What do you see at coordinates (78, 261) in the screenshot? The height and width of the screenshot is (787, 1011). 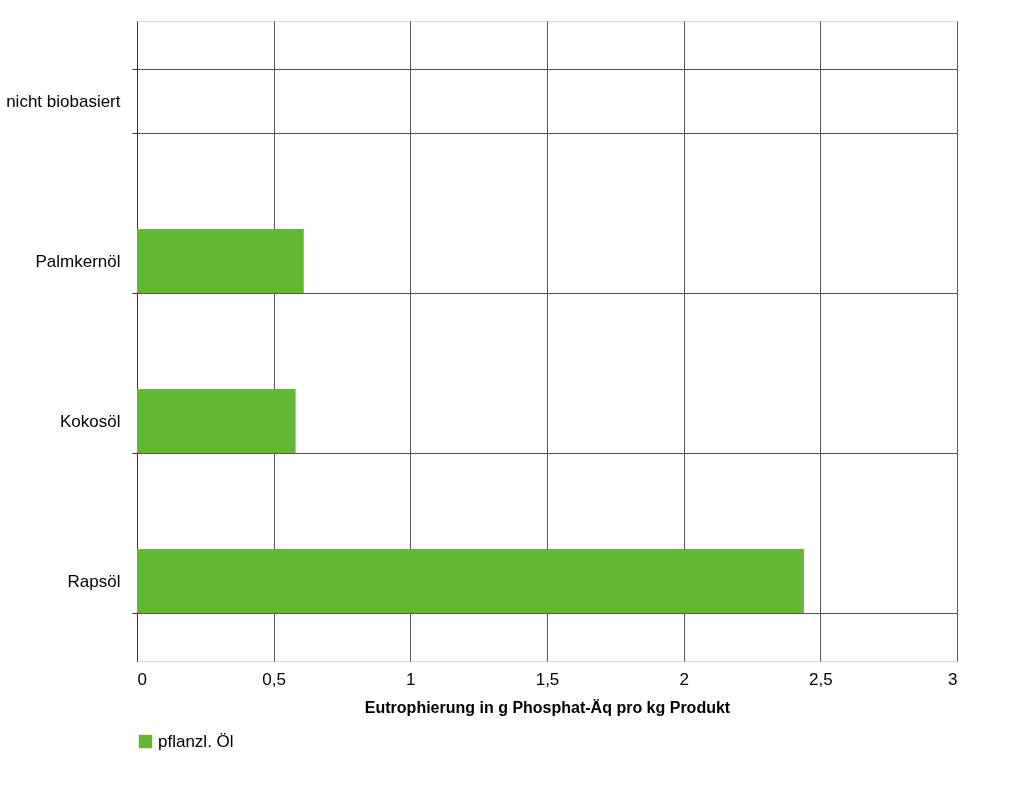 I see `y-tick-label: Palmkernöl` at bounding box center [78, 261].